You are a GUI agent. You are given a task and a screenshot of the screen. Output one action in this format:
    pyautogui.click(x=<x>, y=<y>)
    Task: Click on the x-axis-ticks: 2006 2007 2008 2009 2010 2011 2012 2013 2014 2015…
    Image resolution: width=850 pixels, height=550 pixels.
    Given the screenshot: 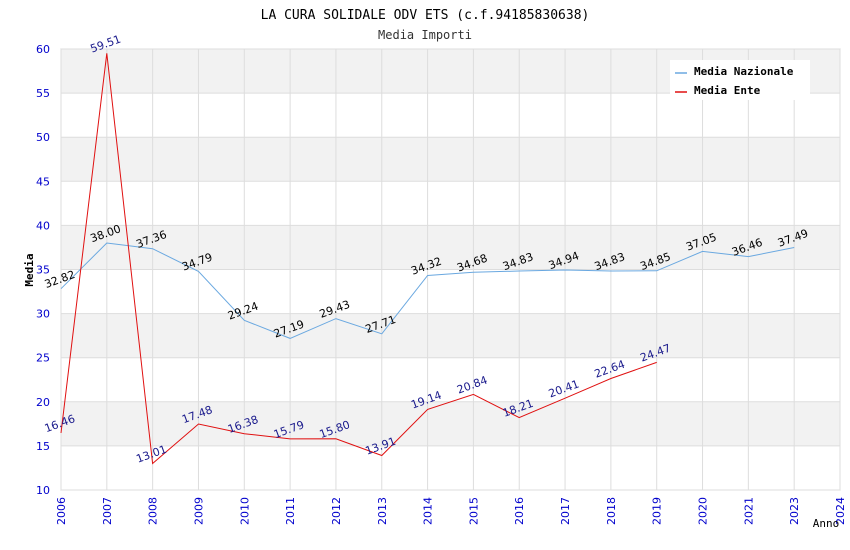 What is the action you would take?
    pyautogui.click(x=451, y=511)
    